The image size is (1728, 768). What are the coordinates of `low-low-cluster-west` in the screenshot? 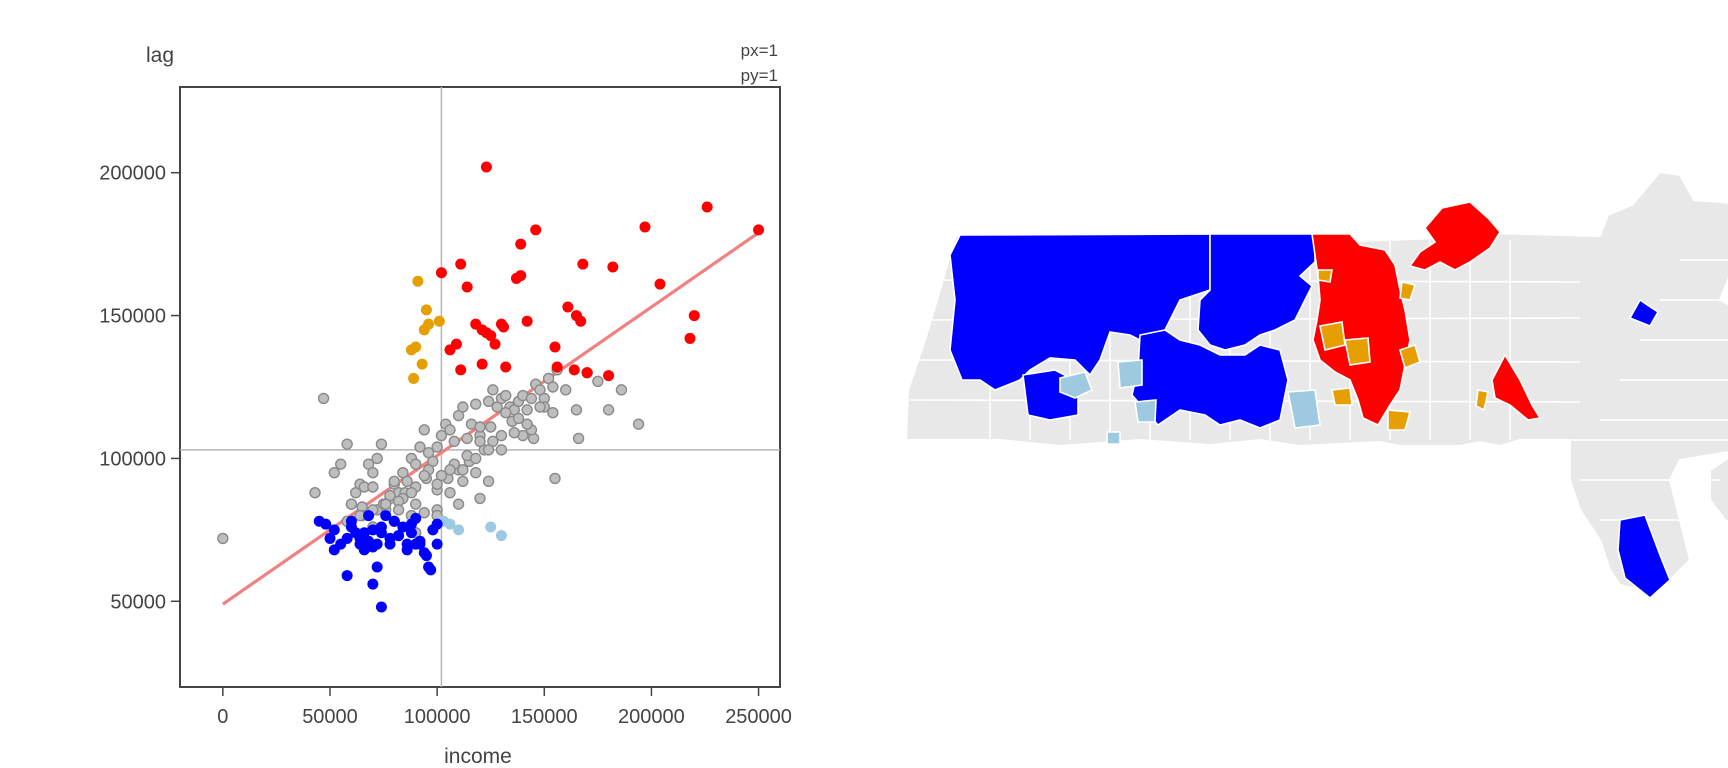 It's located at (1080, 312).